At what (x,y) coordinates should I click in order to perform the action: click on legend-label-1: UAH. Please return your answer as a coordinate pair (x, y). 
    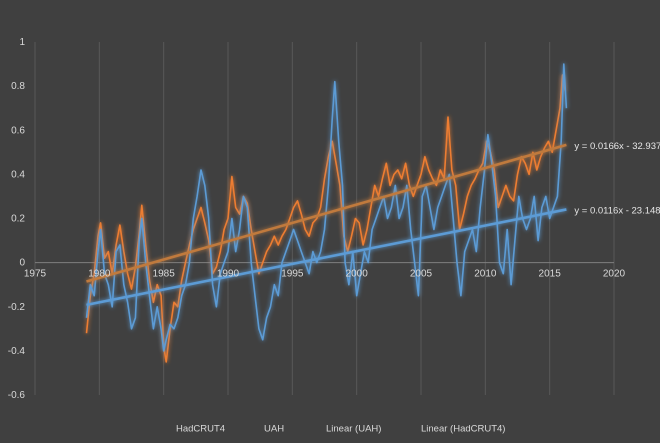
    Looking at the image, I should click on (274, 429).